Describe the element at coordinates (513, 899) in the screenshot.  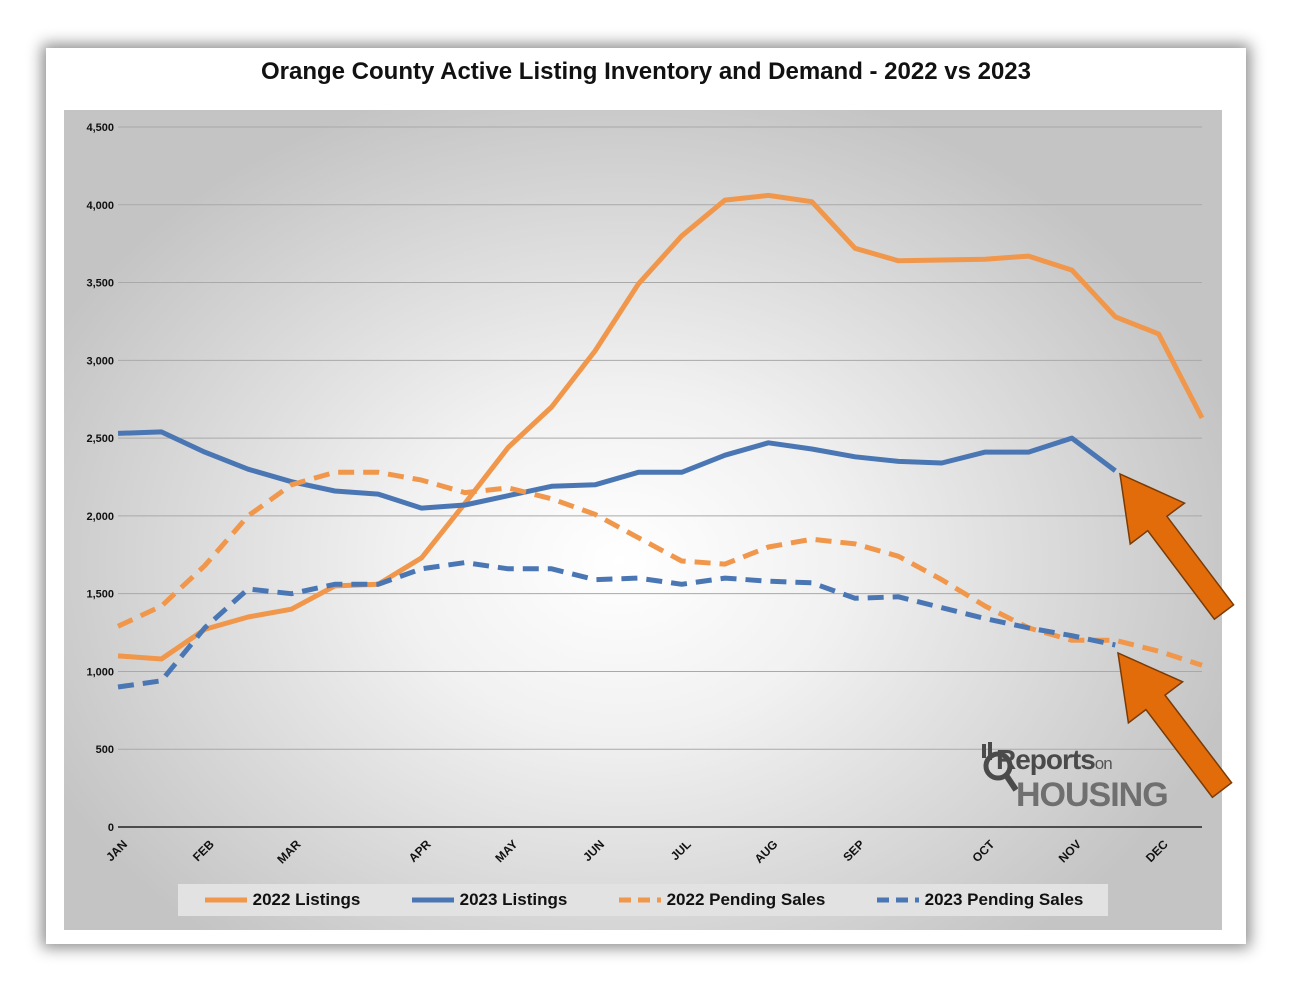
I see `legend-label: 2023 Listings` at that location.